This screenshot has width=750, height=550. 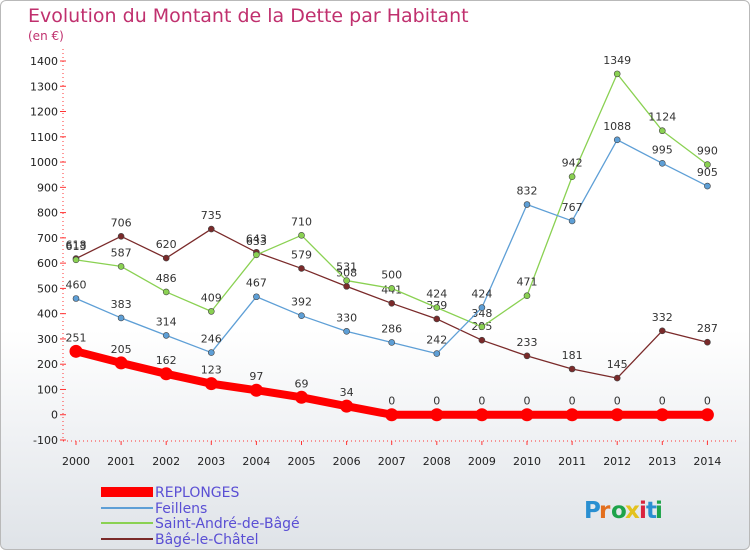 What do you see at coordinates (707, 461) in the screenshot?
I see `x-tick-label: 2014` at bounding box center [707, 461].